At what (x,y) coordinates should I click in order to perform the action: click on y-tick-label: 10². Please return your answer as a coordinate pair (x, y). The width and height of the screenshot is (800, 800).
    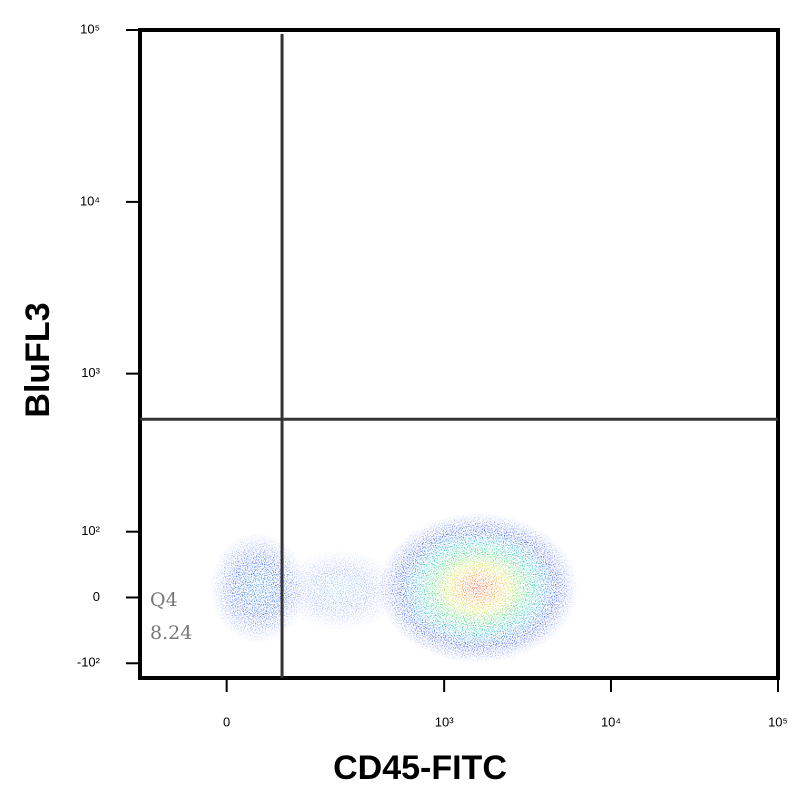
    Looking at the image, I should click on (90, 530).